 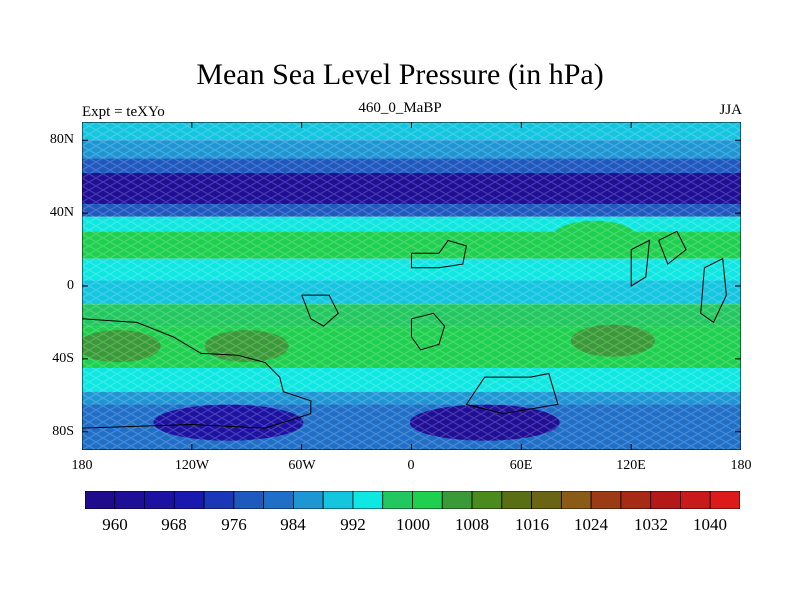 What do you see at coordinates (730, 110) in the screenshot?
I see `season-label: JJA` at bounding box center [730, 110].